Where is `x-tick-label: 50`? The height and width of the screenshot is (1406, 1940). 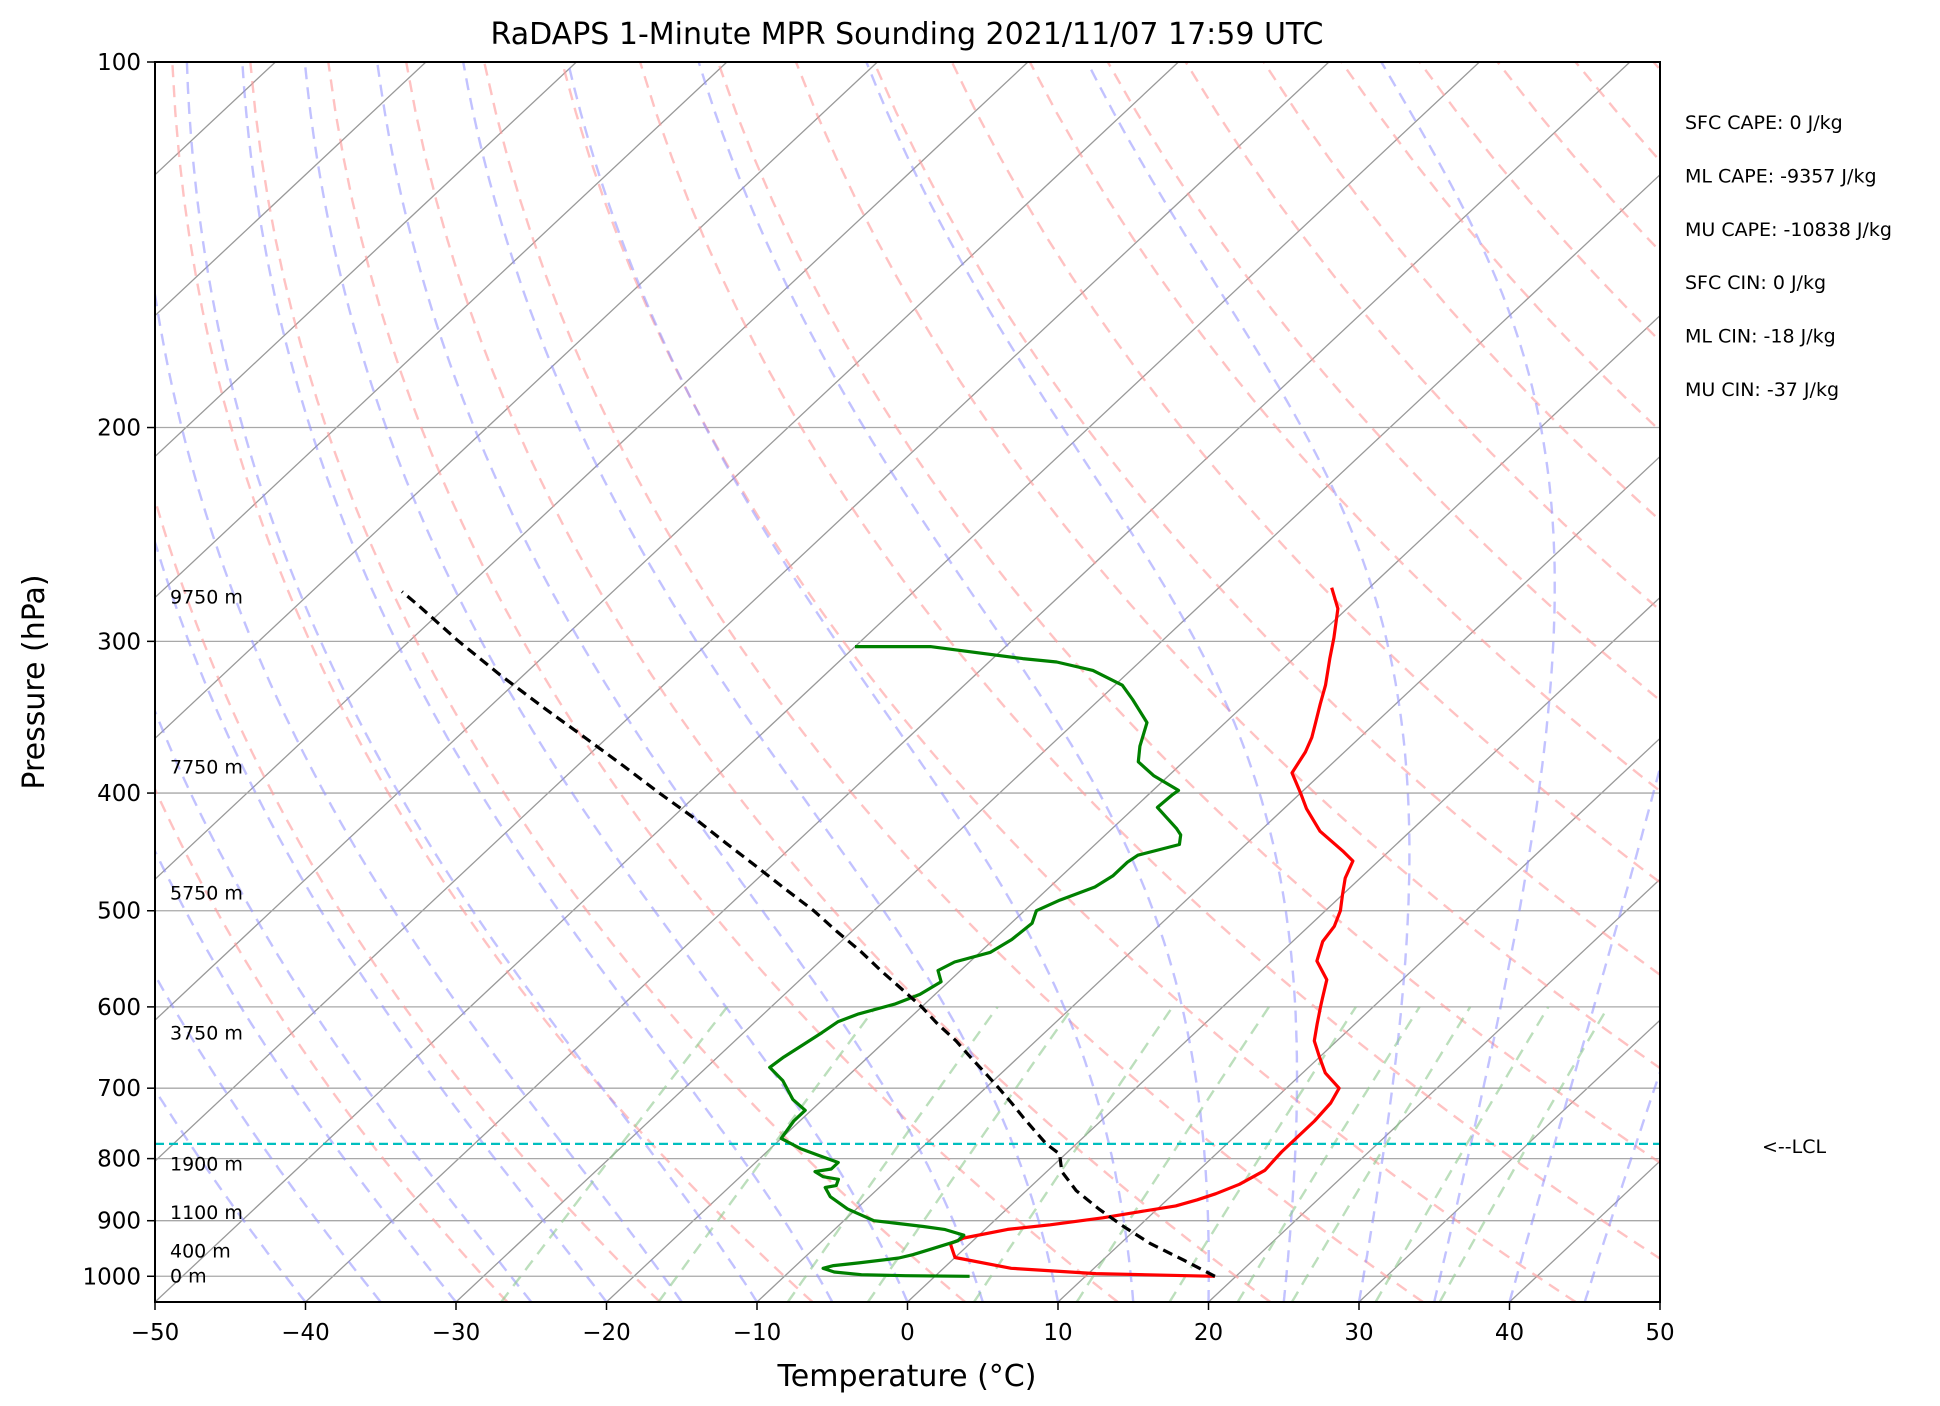
x-tick-label: 50 is located at coordinates (1659, 1333).